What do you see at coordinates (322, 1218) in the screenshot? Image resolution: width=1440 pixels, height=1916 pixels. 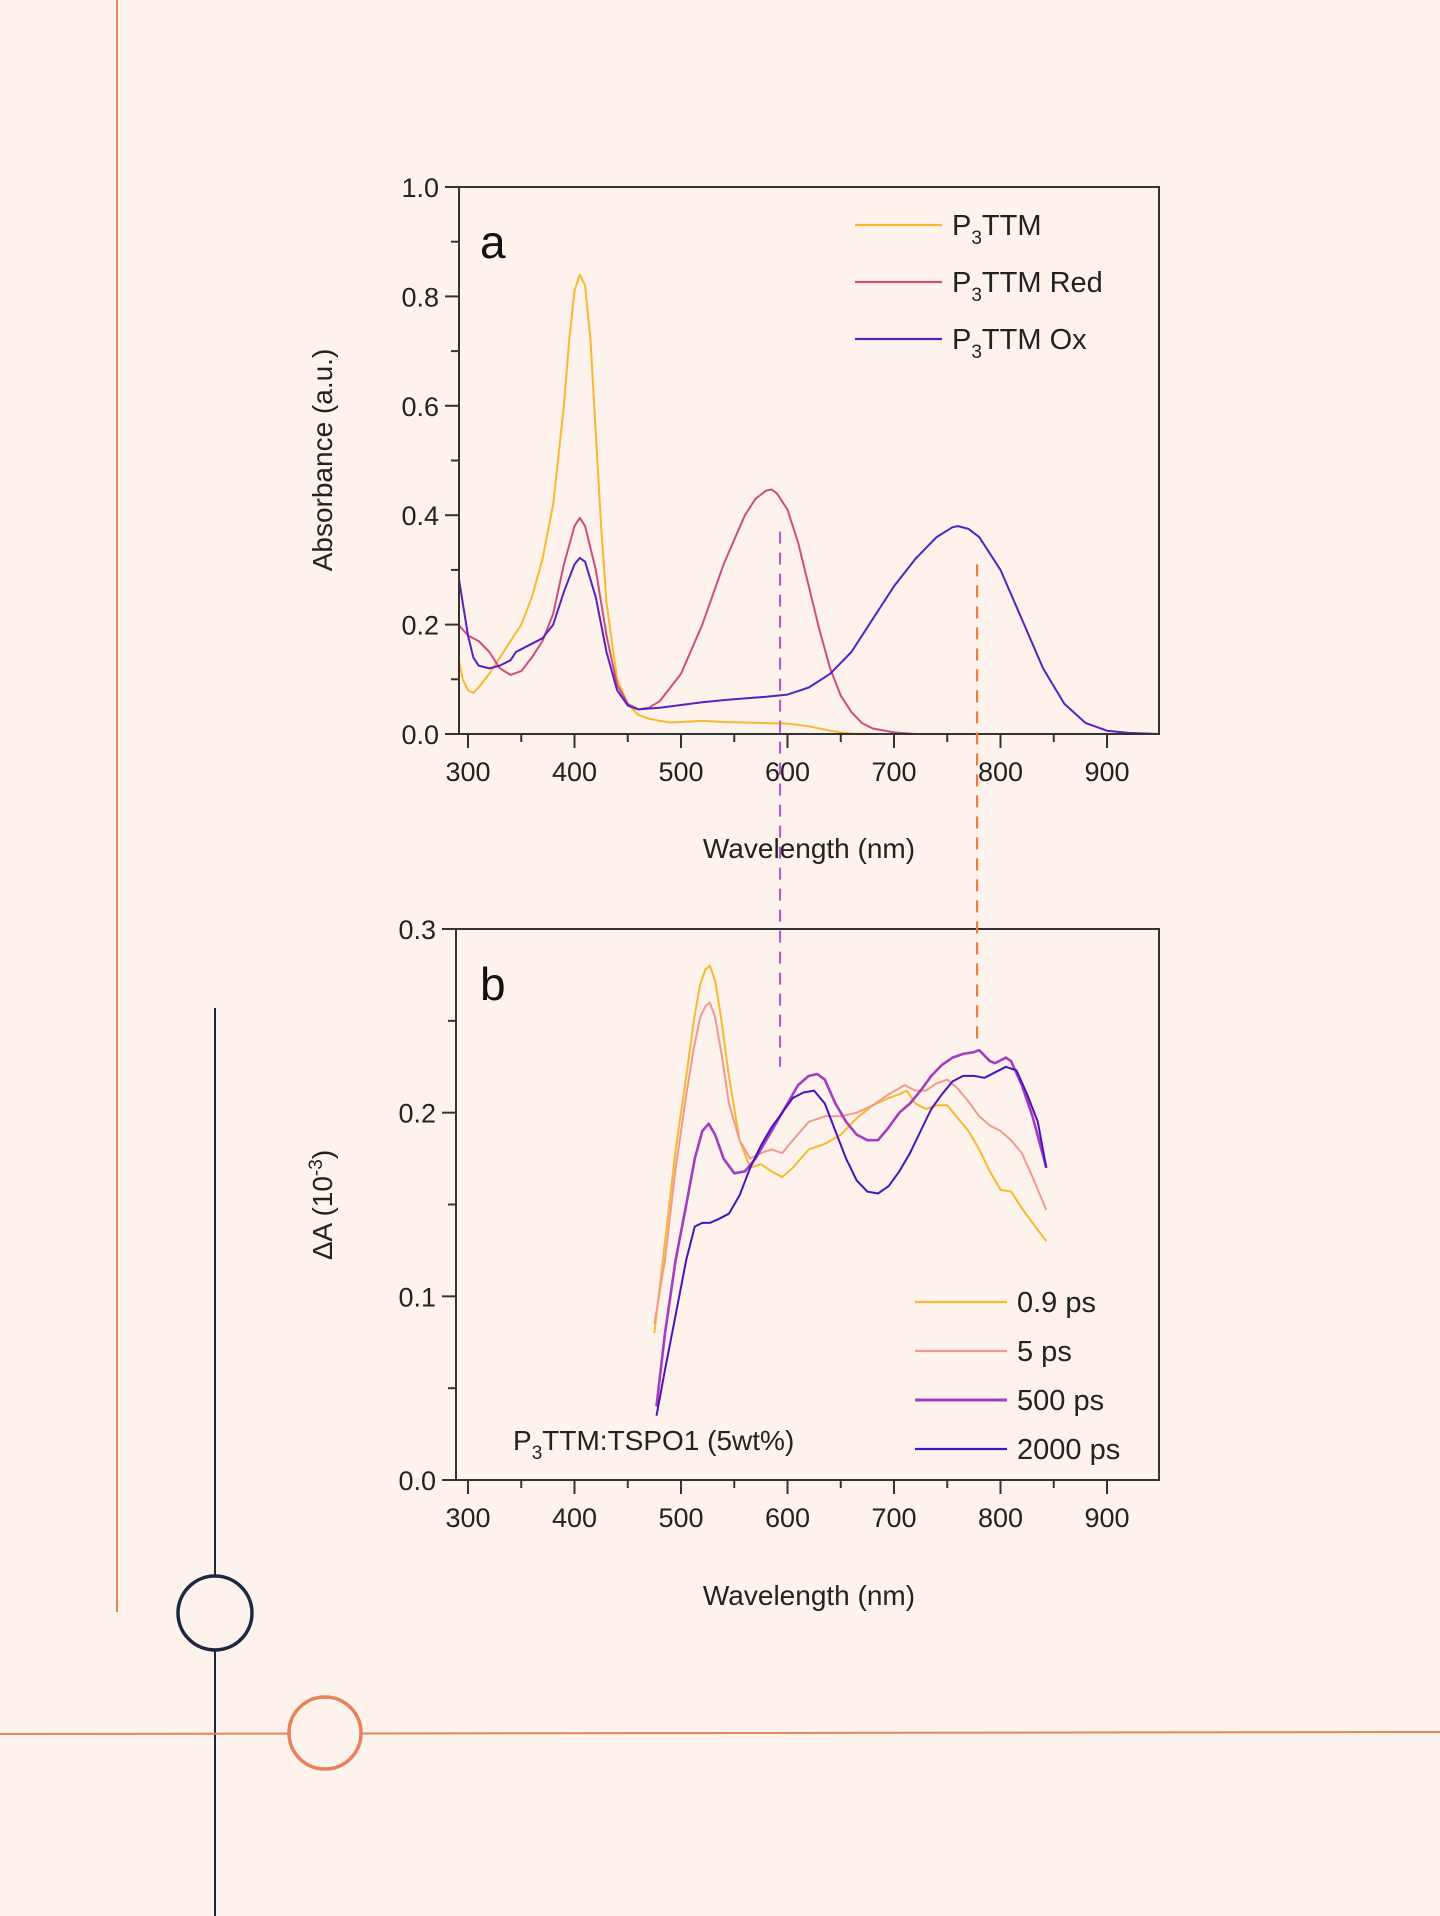 I see `panel-b-y-axis-title-main: ΔA (10` at bounding box center [322, 1218].